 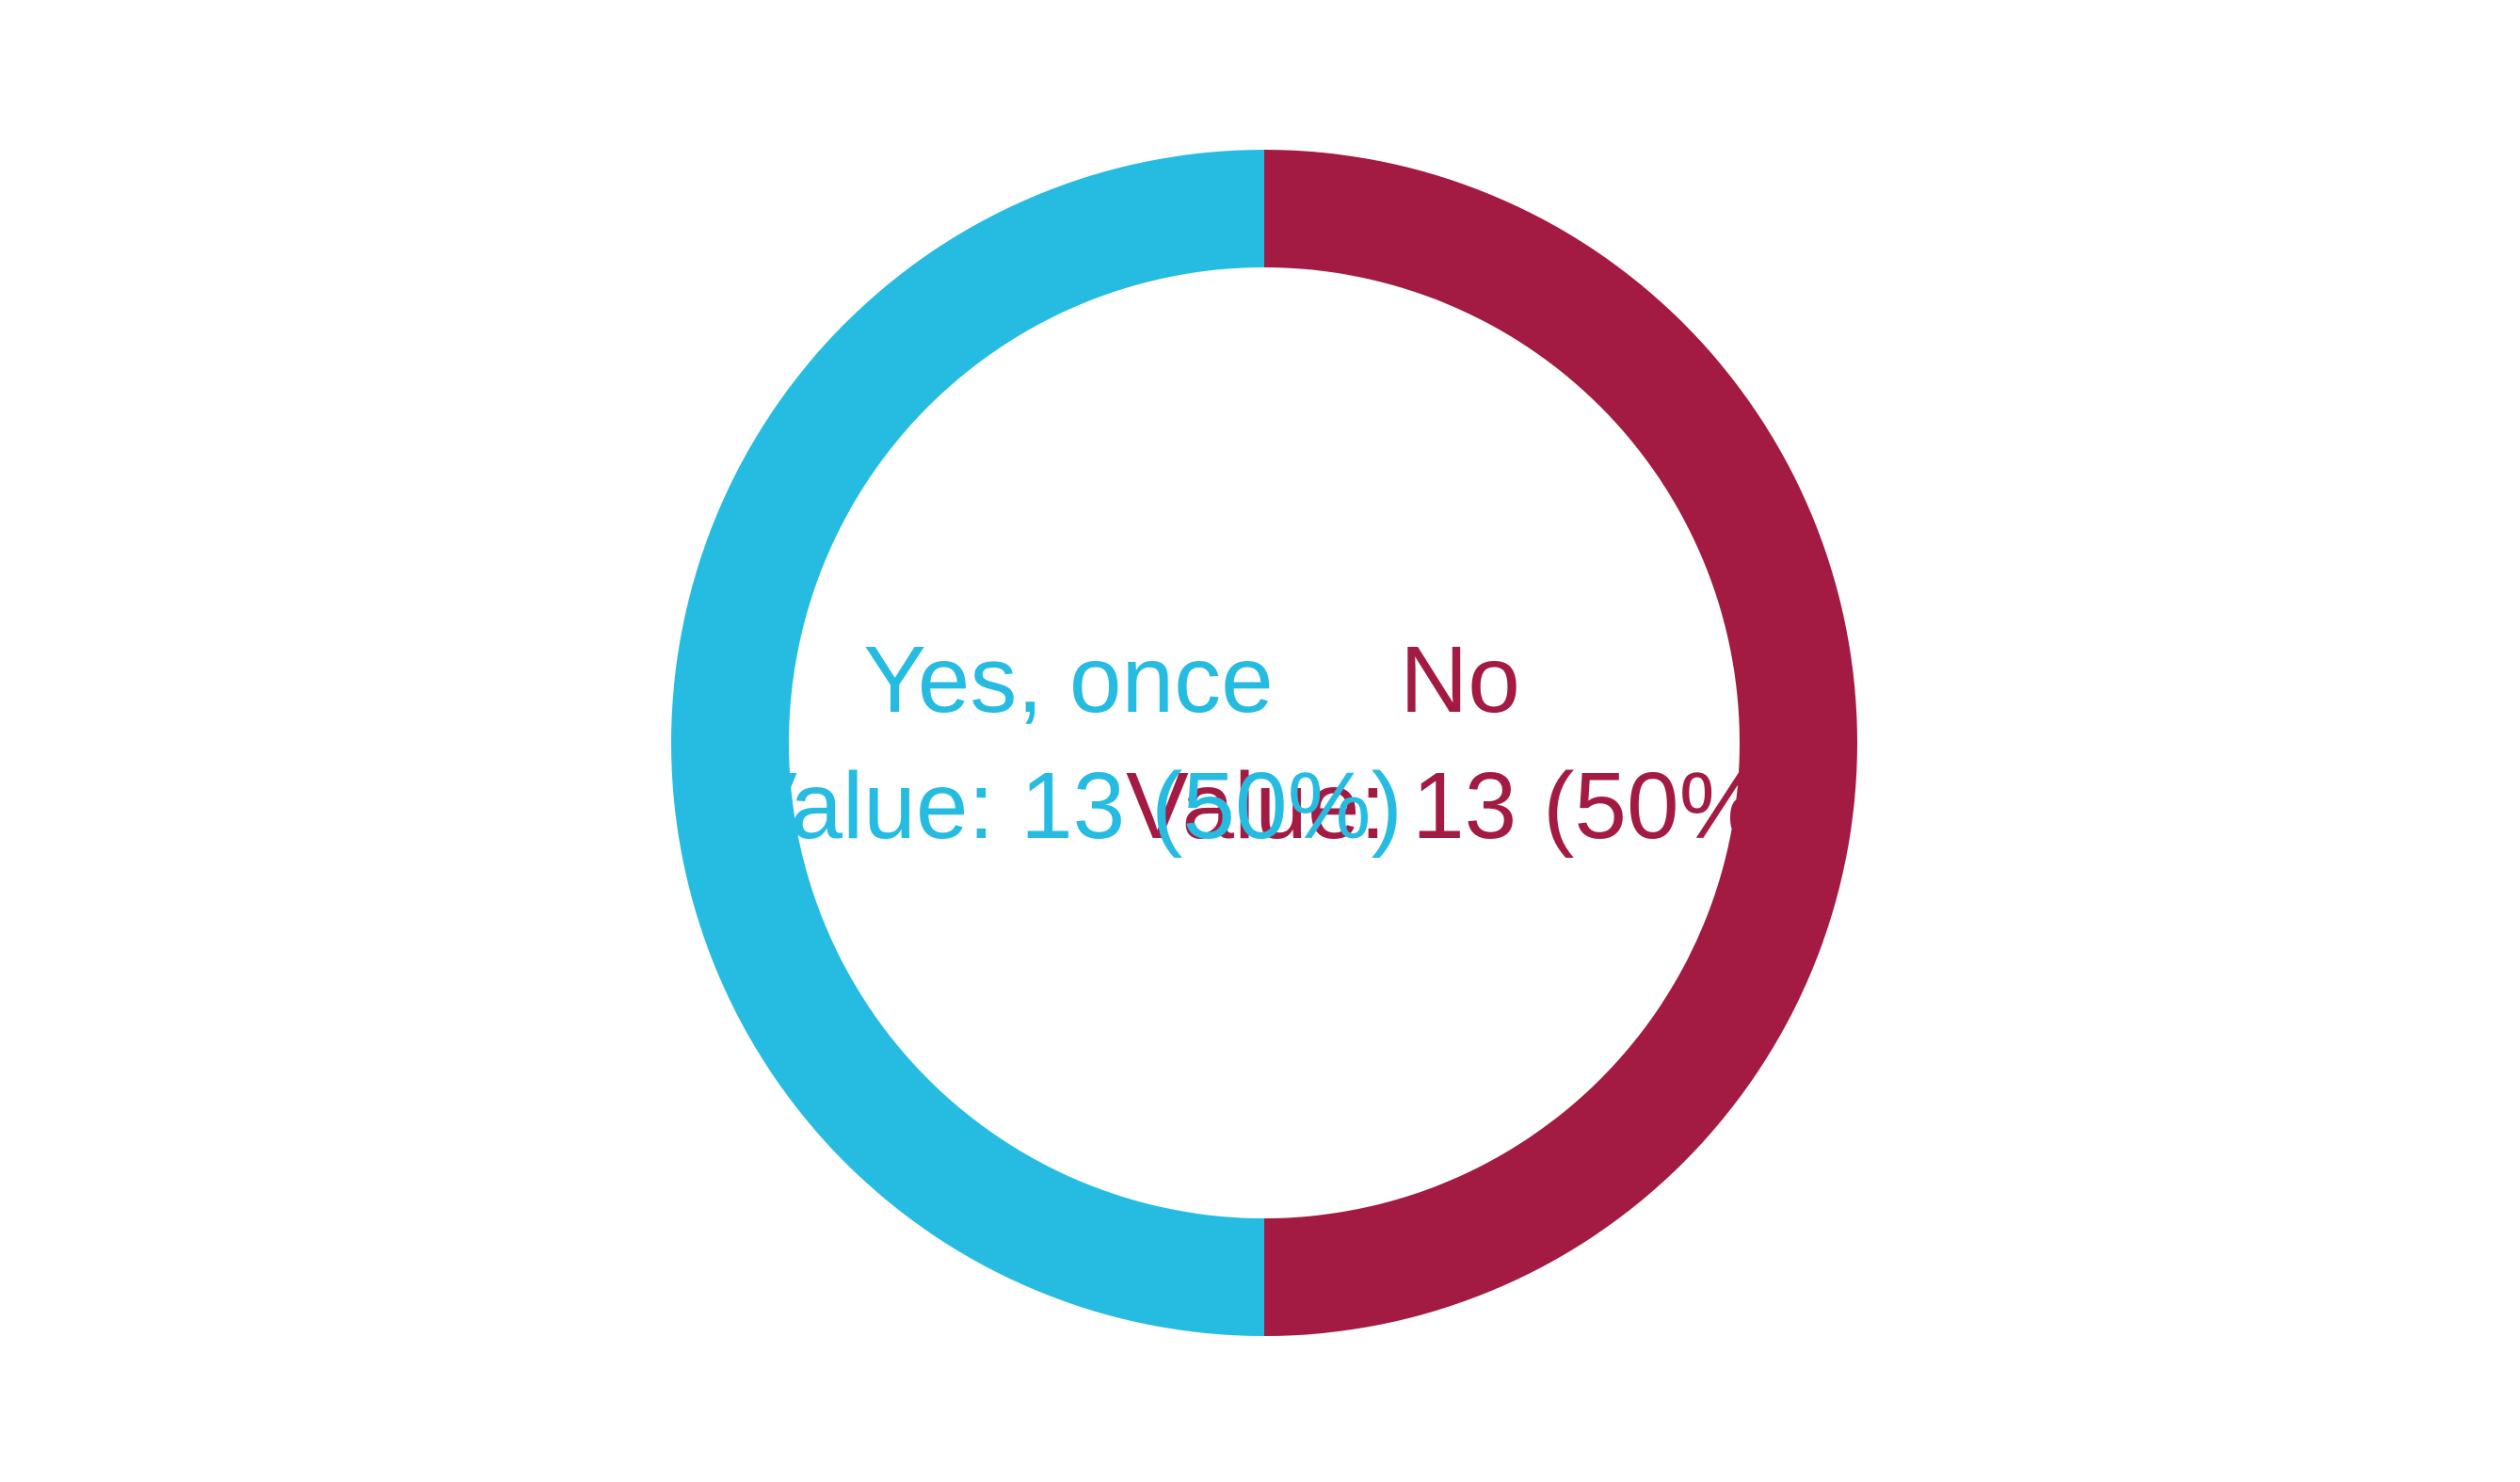 I want to click on slice-value-no: Value: 13 (50%), so click(x=1460, y=806).